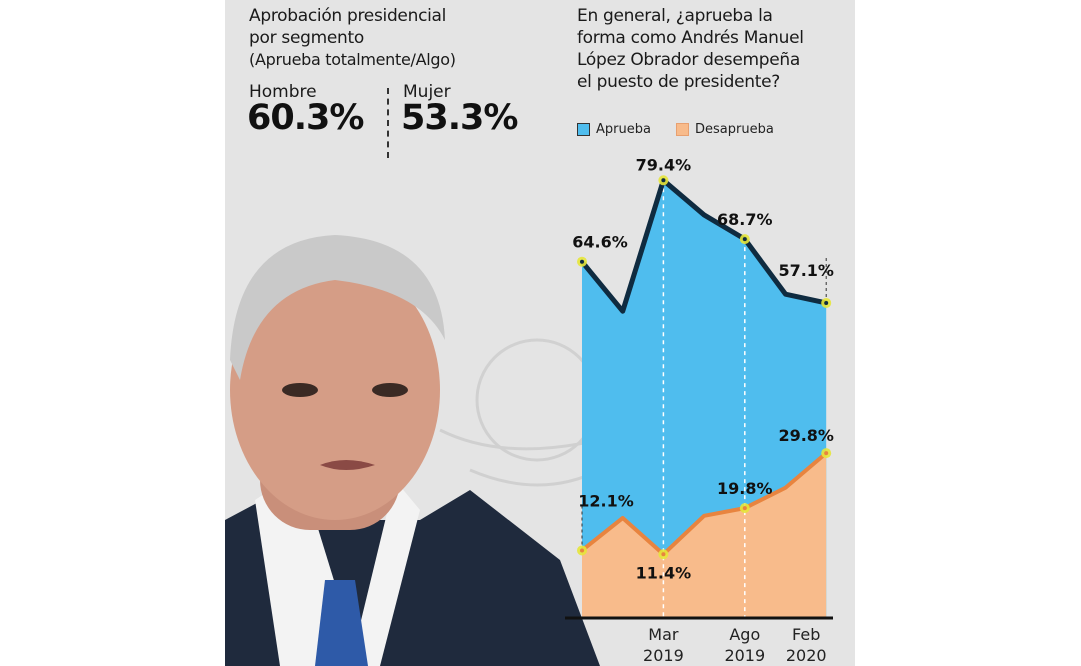 Image resolution: width=1081 pixels, height=666 pixels. What do you see at coordinates (623, 129) in the screenshot?
I see `legend-label-aprueba: Aprueba` at bounding box center [623, 129].